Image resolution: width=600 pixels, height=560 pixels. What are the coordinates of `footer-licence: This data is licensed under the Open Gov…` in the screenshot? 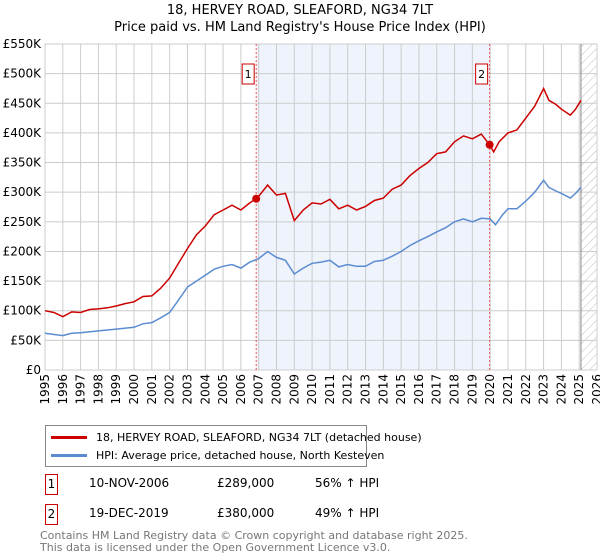 It's located at (215, 547).